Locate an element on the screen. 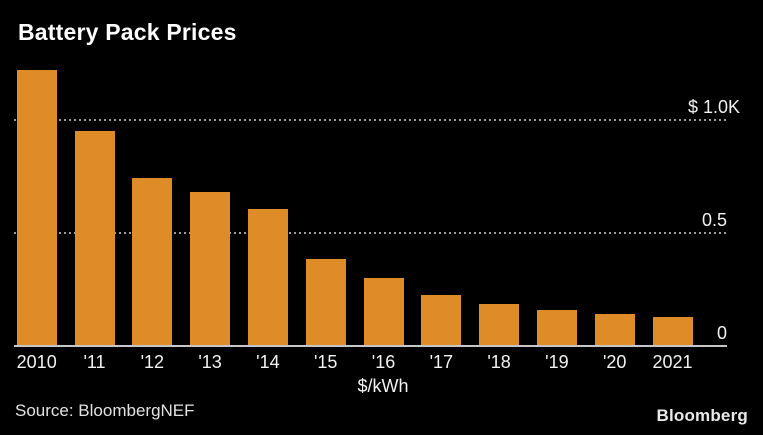 The width and height of the screenshot is (763, 435). x-axis-label-19: '19 is located at coordinates (557, 362).